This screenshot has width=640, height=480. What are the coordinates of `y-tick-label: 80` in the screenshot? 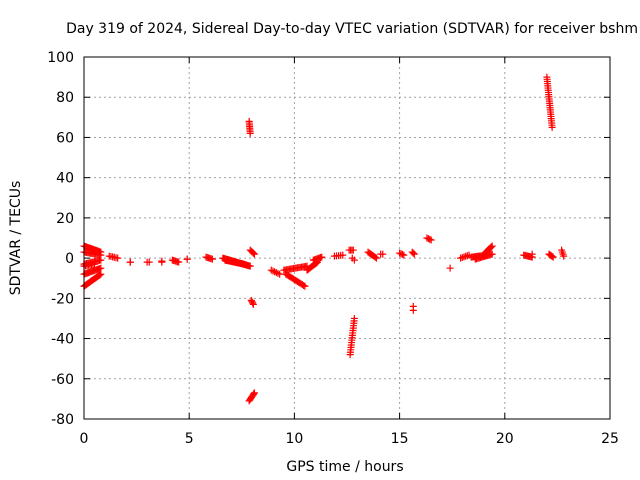 It's located at (65, 98).